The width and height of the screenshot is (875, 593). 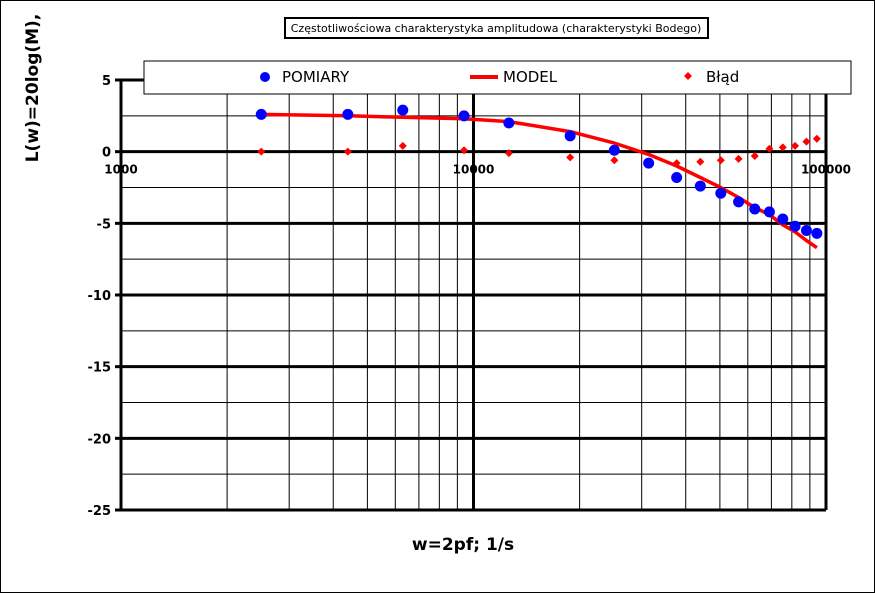 What do you see at coordinates (316, 77) in the screenshot?
I see `legend-label-pomiary: POMIARY` at bounding box center [316, 77].